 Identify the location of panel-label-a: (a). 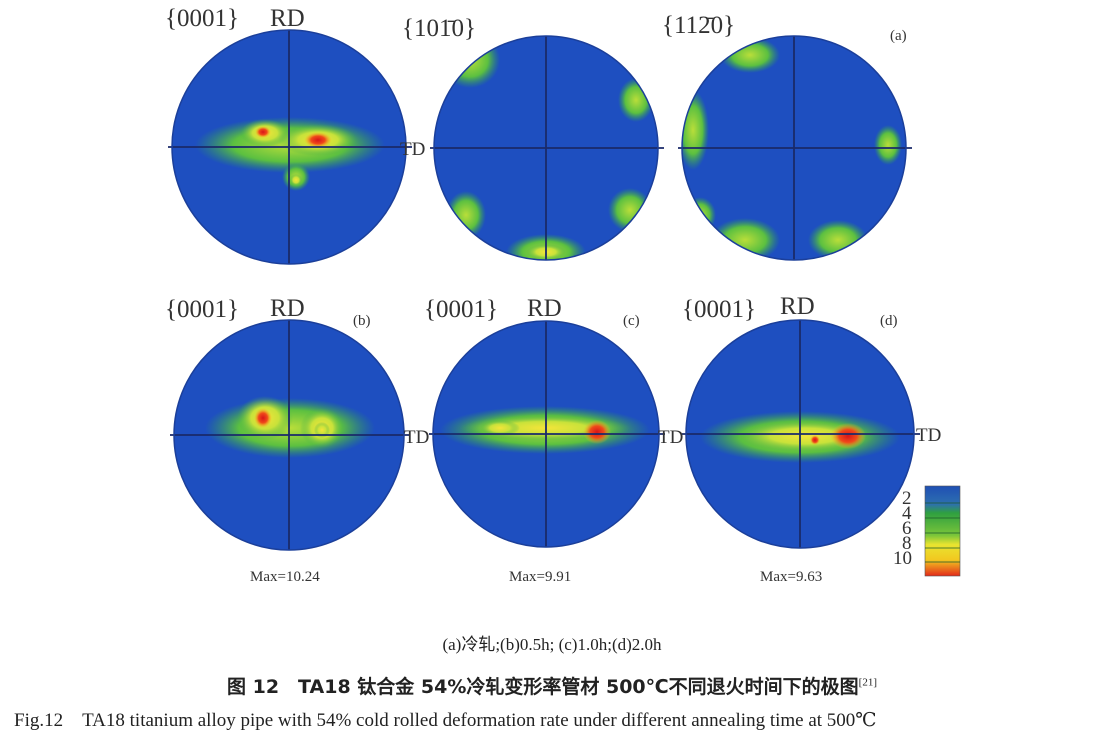
(898, 36).